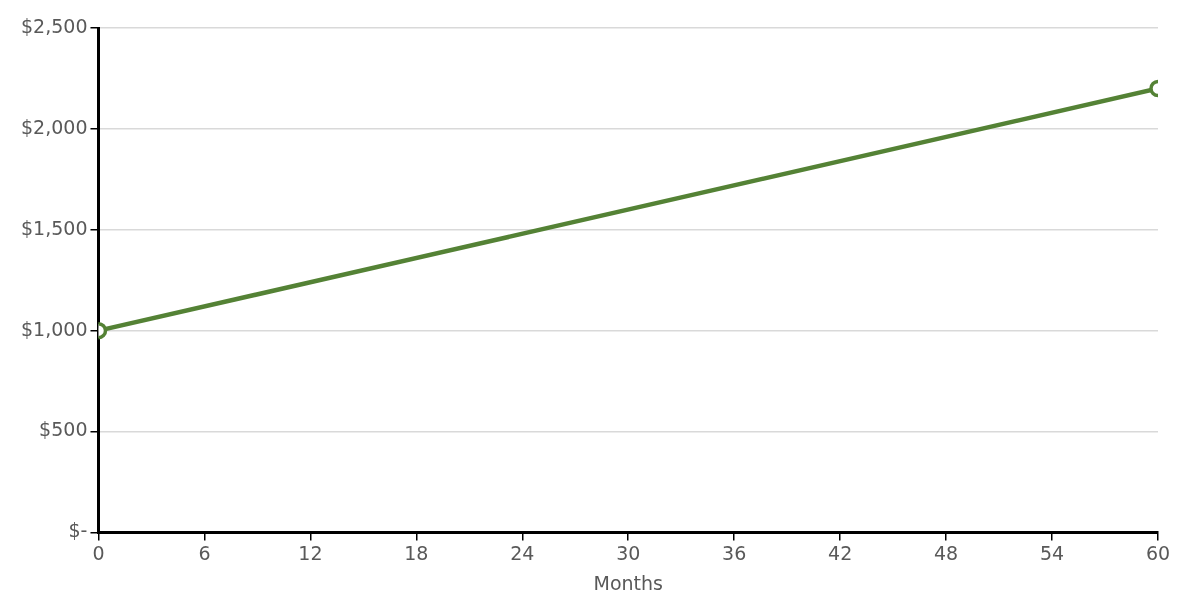 This screenshot has width=1200, height=608. Describe the element at coordinates (522, 552) in the screenshot. I see `x-tick-label: 24` at that location.